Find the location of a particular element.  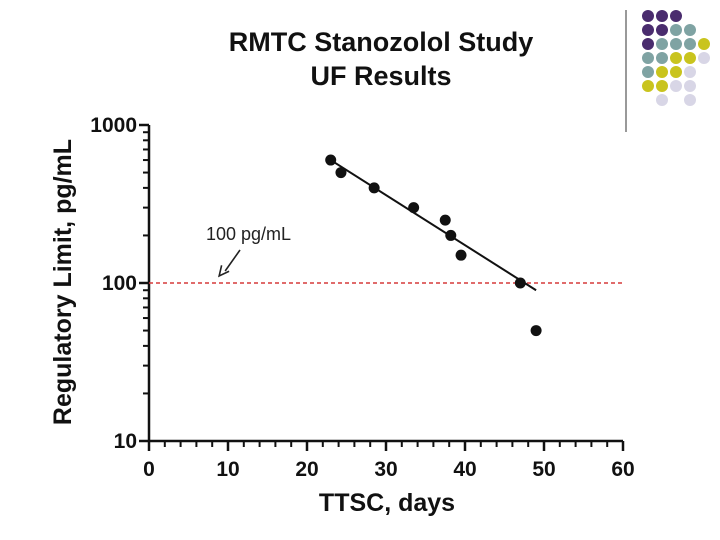

x-tick-label: 10 is located at coordinates (227, 469).